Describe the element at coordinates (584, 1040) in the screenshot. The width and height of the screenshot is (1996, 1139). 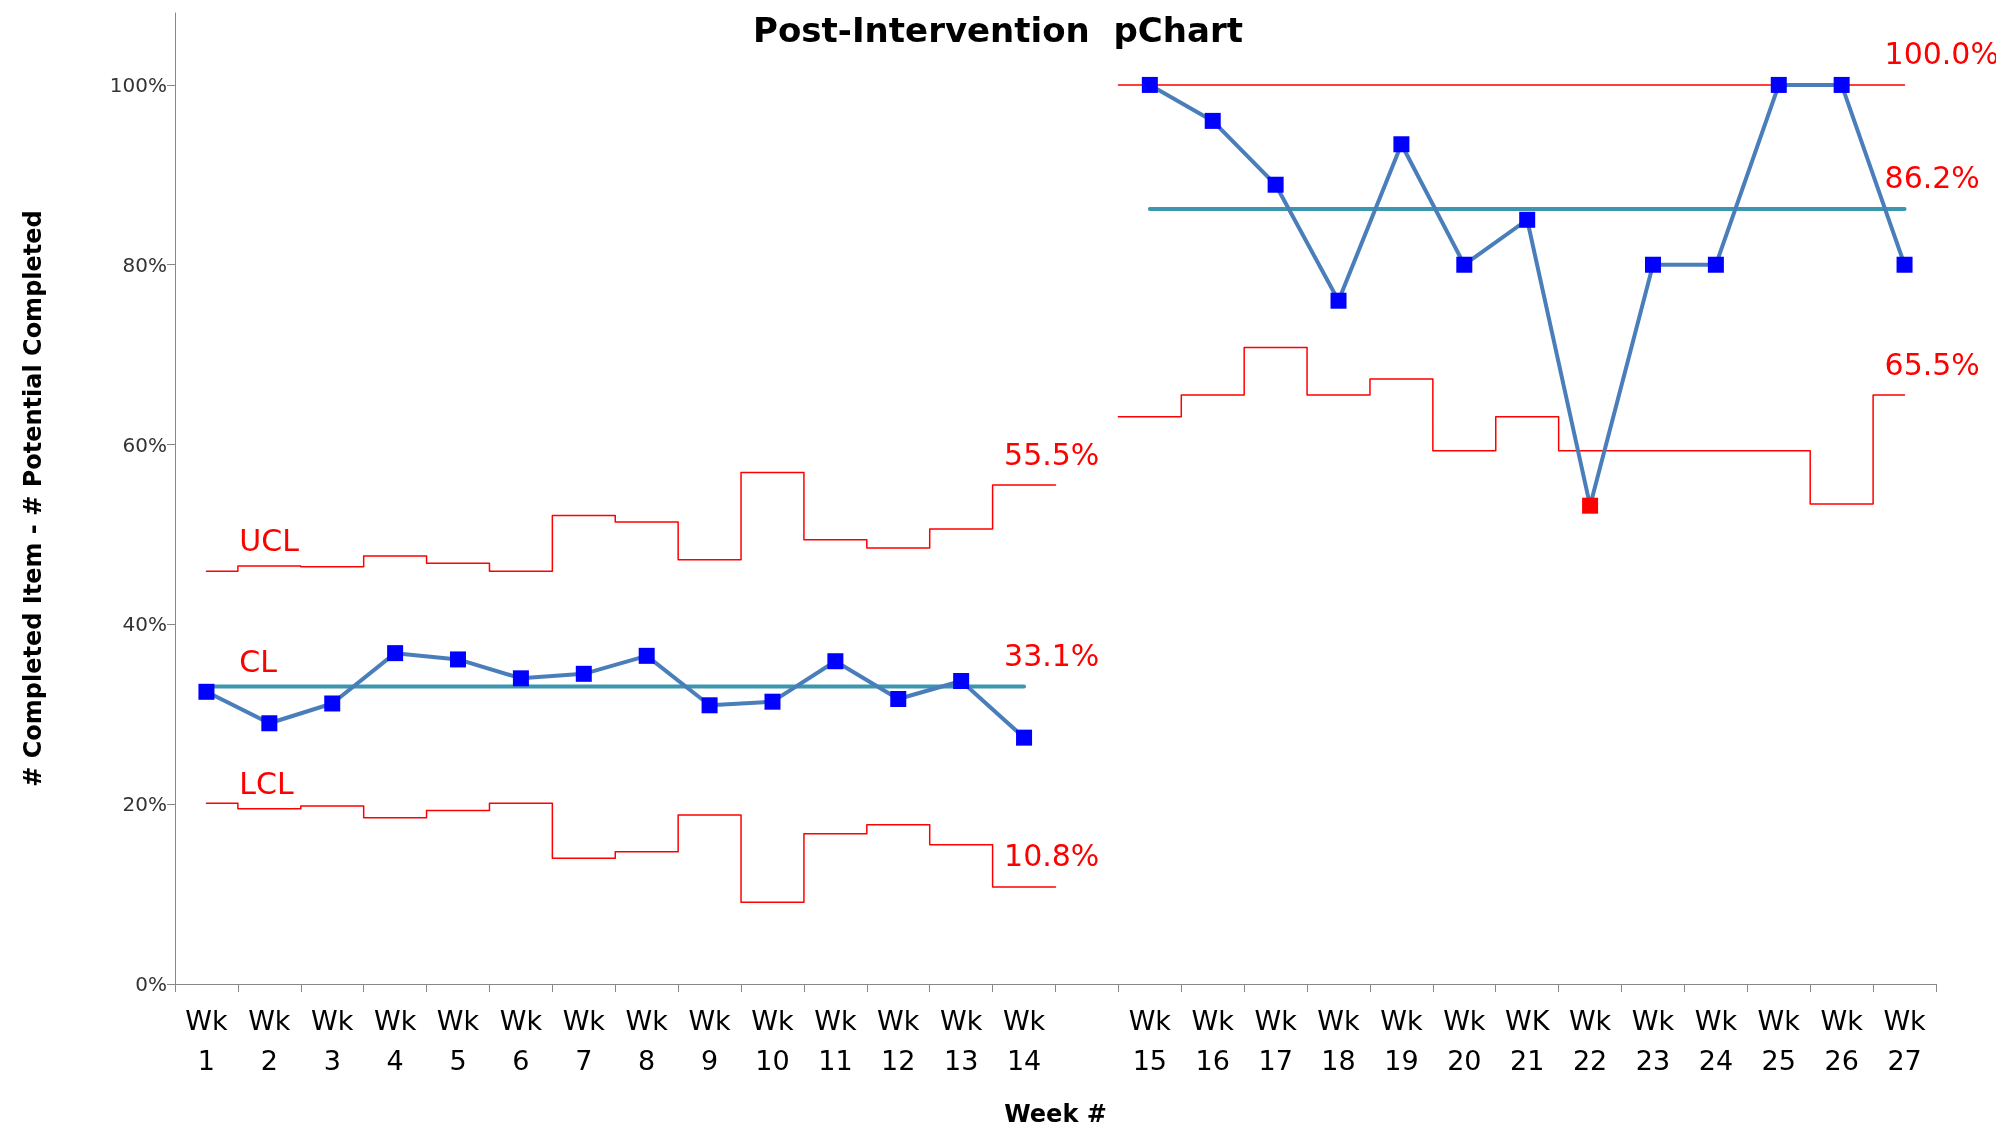
I see `x-tick-label: Wk 7` at that location.